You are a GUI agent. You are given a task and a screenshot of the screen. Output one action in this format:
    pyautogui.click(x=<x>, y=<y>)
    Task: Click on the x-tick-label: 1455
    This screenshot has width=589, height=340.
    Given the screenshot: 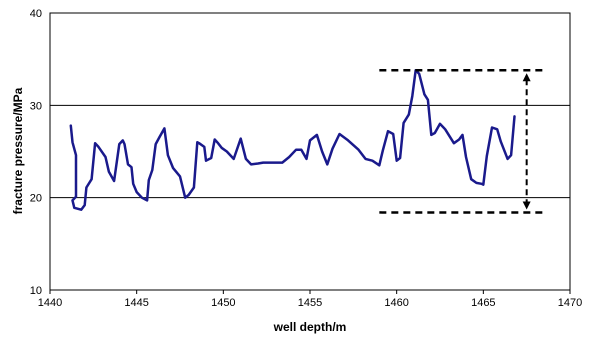 What is the action you would take?
    pyautogui.click(x=310, y=303)
    